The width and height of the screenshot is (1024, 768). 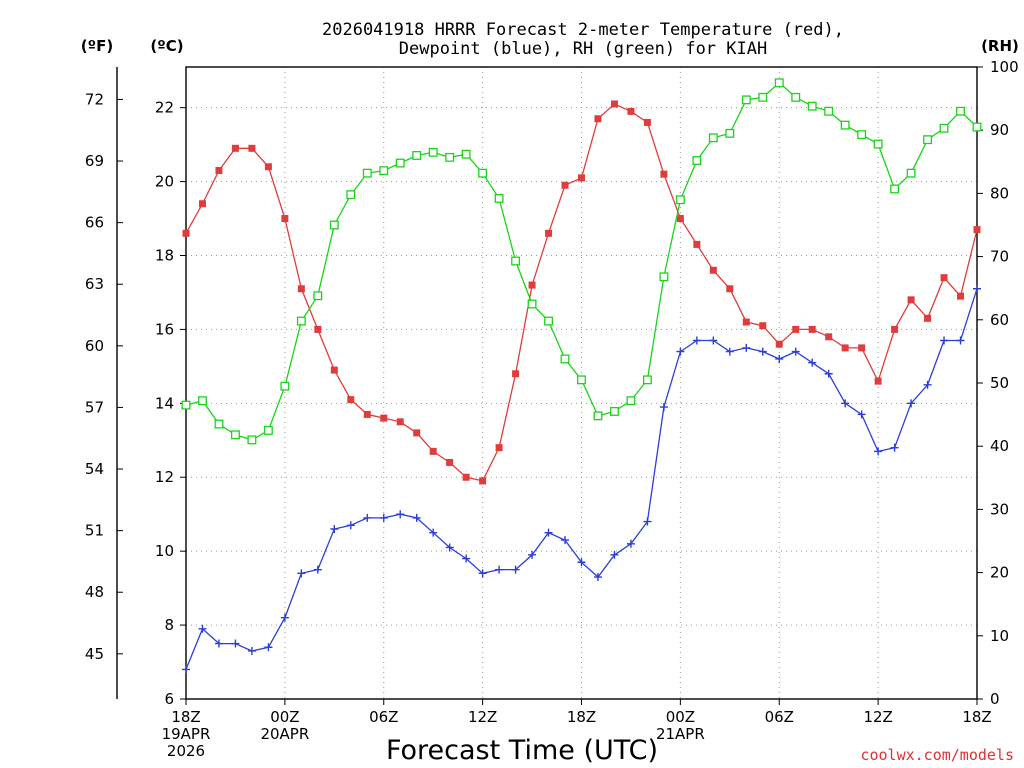 What do you see at coordinates (1004, 67) in the screenshot?
I see `rh-tick-label: 100` at bounding box center [1004, 67].